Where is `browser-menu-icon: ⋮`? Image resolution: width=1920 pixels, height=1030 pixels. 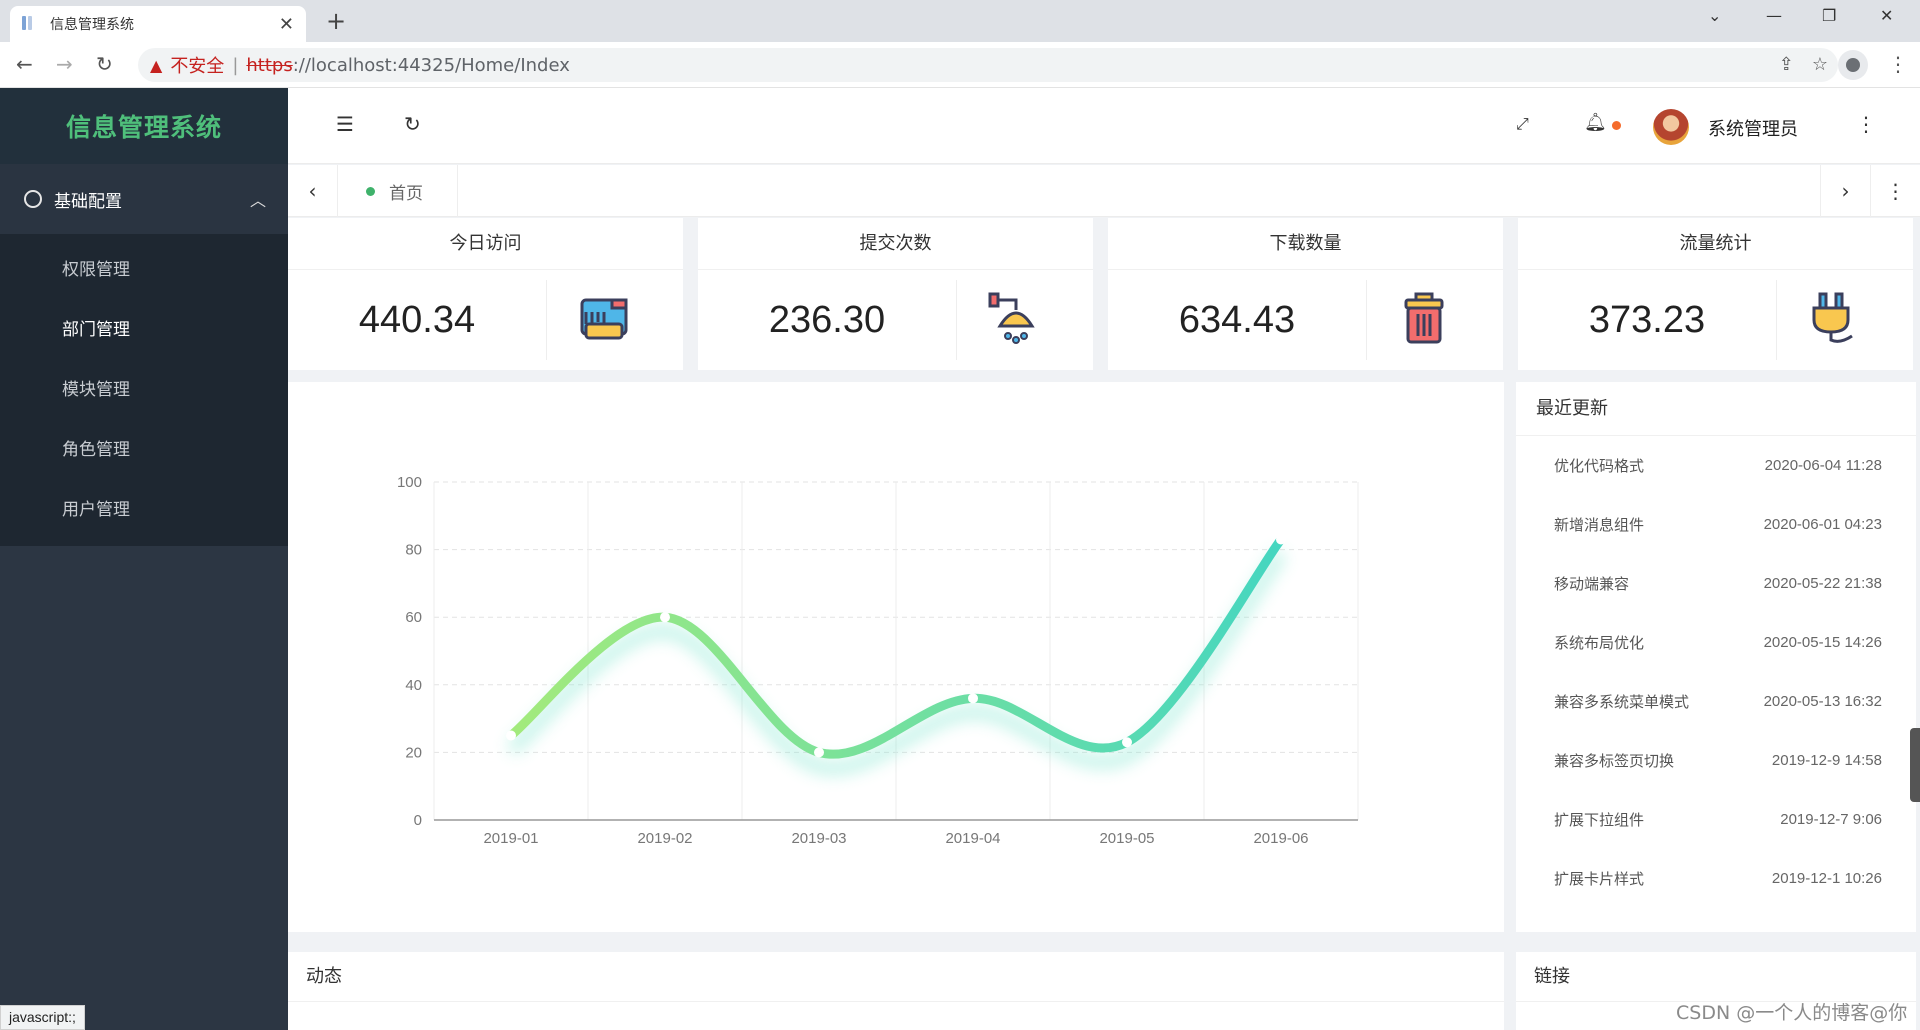
browser-menu-icon: ⋮ is located at coordinates (1898, 64).